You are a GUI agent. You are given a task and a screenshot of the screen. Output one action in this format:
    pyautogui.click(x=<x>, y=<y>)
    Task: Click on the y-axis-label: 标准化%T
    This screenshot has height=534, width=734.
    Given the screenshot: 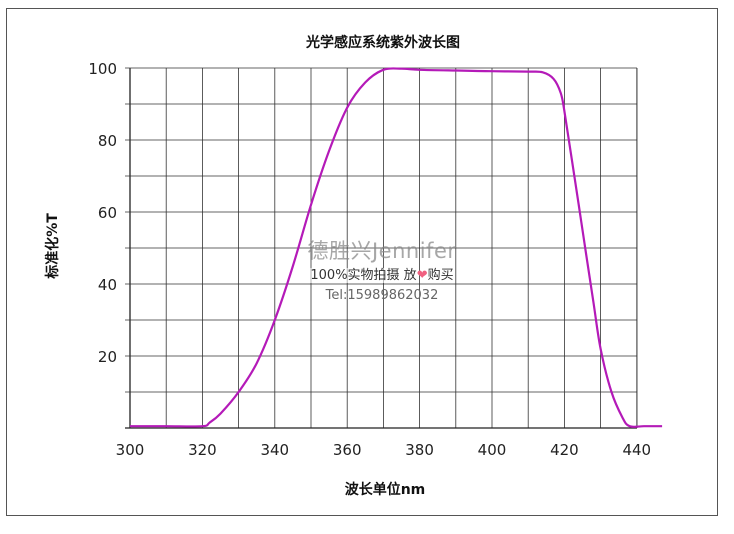 What is the action you would take?
    pyautogui.click(x=52, y=246)
    